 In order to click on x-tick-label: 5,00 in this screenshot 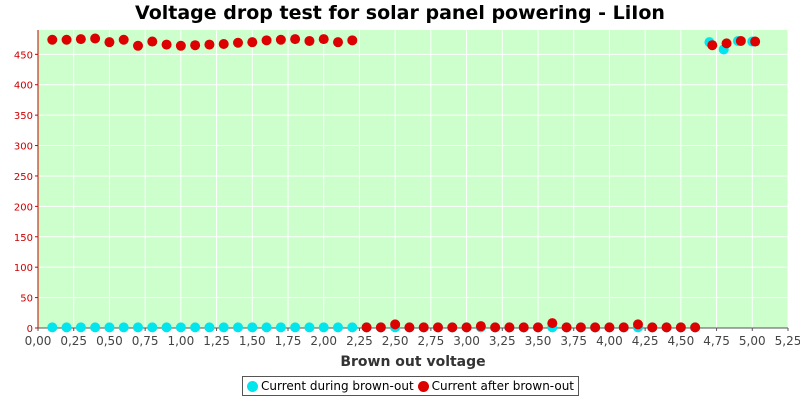, I will do `click(752, 341)`.